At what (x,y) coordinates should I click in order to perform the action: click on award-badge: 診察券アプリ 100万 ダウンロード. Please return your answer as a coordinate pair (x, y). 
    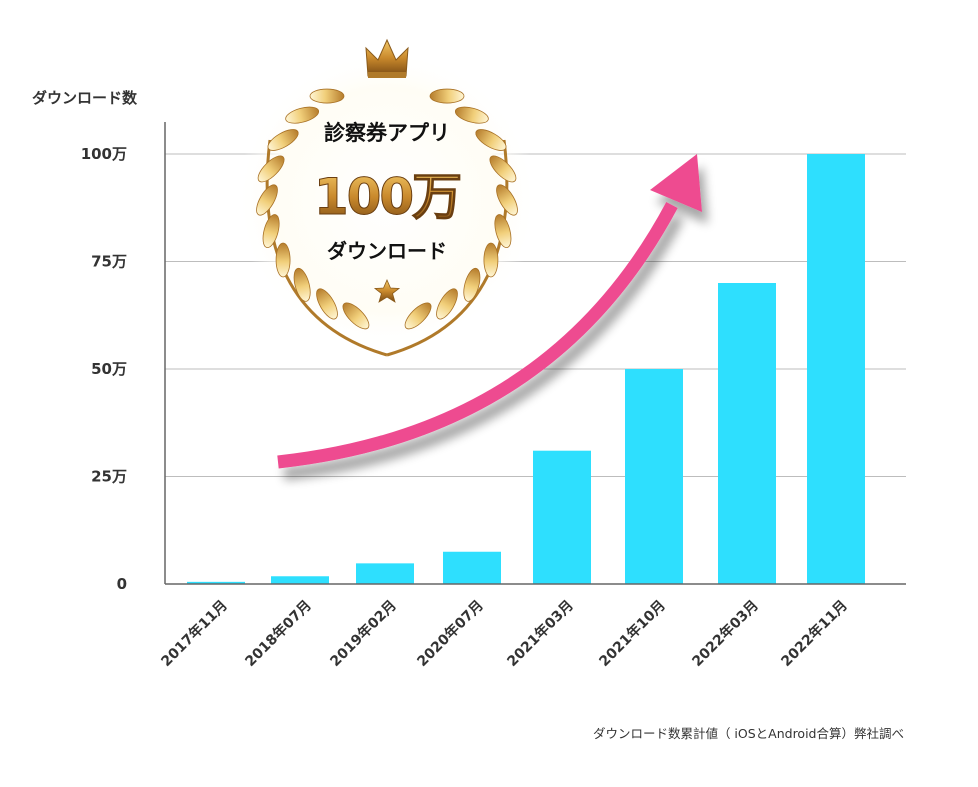
    Looking at the image, I should click on (387, 197).